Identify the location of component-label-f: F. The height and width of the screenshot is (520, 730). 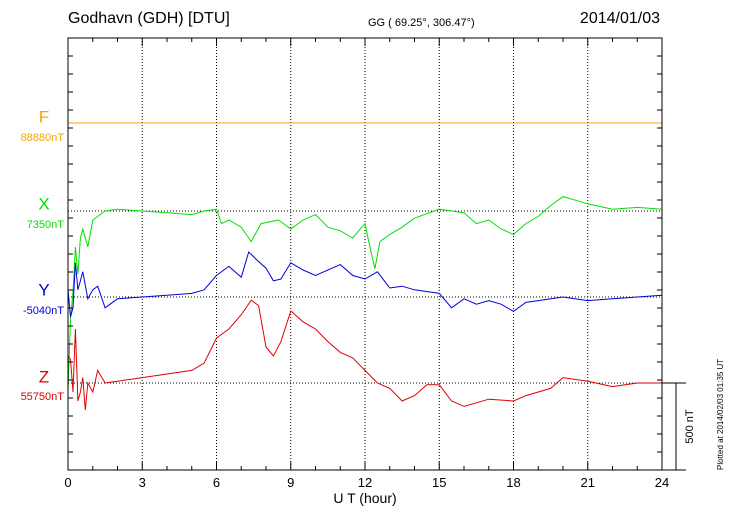
(44, 116).